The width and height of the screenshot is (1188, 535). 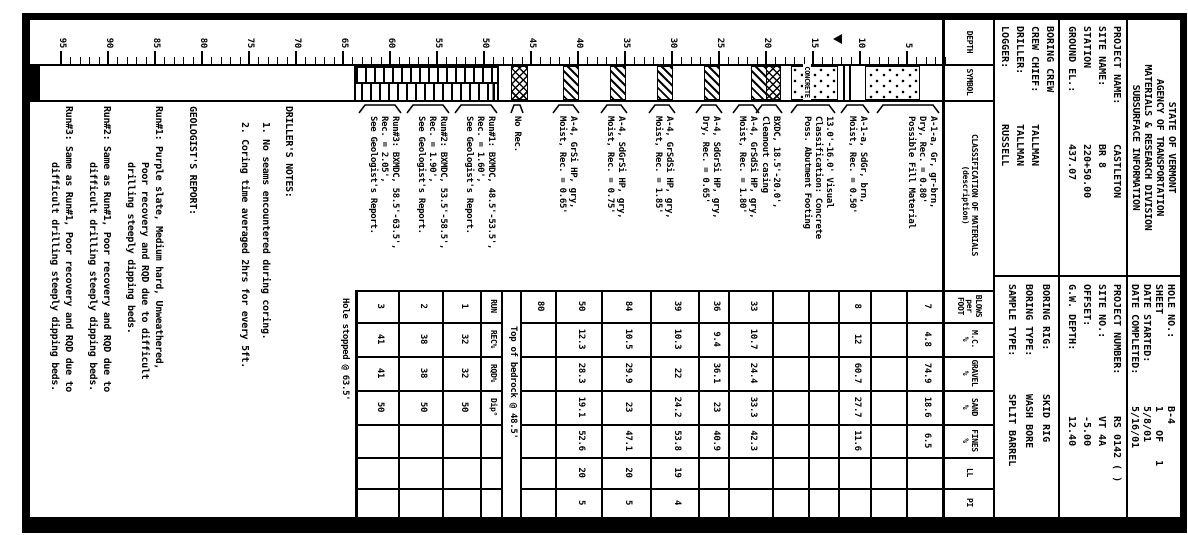 What do you see at coordinates (1134, 366) in the screenshot?
I see `info-row: DATE COMPLETED: 5/16/01` at bounding box center [1134, 366].